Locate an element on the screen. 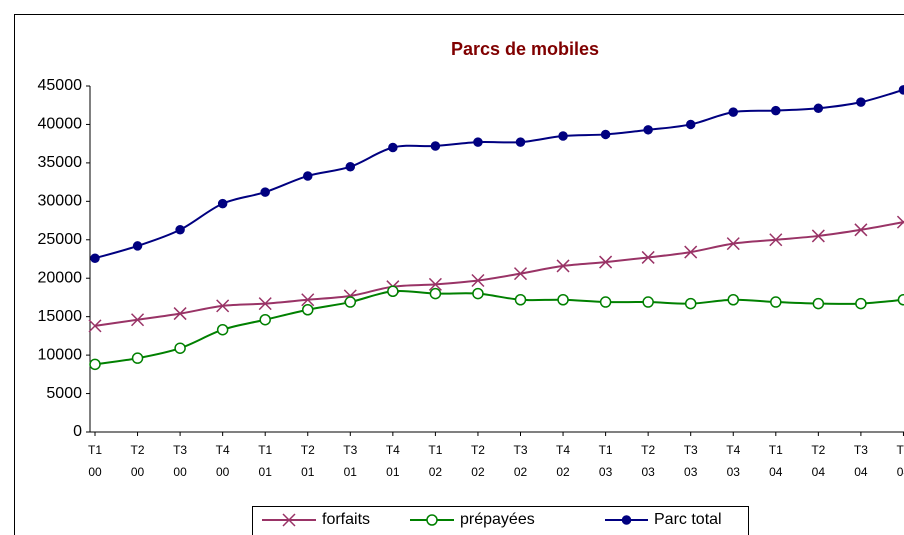 Image resolution: width=904 pixels, height=535 pixels. y-tick-label: 15000 is located at coordinates (60, 316).